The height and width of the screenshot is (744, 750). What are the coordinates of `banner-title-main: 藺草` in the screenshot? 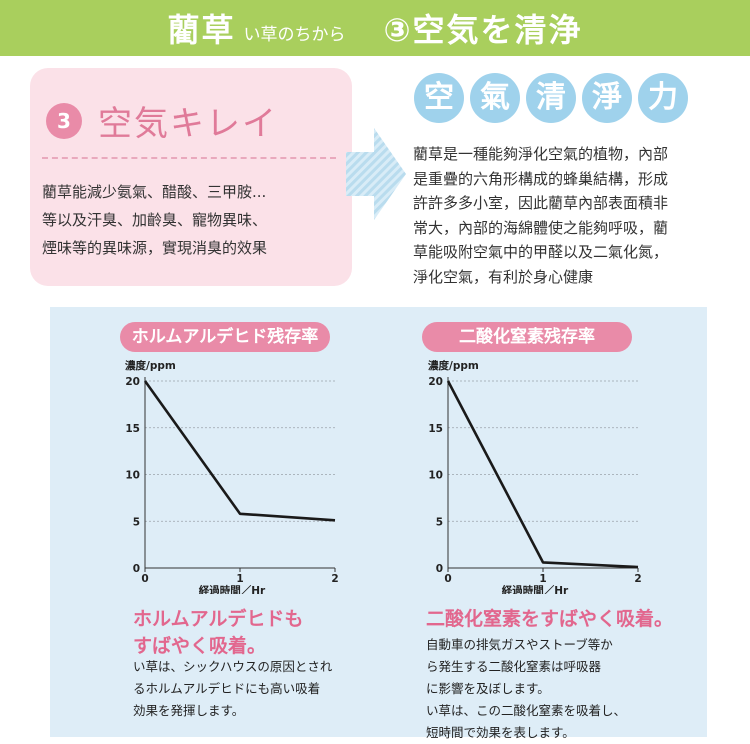 It's located at (201, 30).